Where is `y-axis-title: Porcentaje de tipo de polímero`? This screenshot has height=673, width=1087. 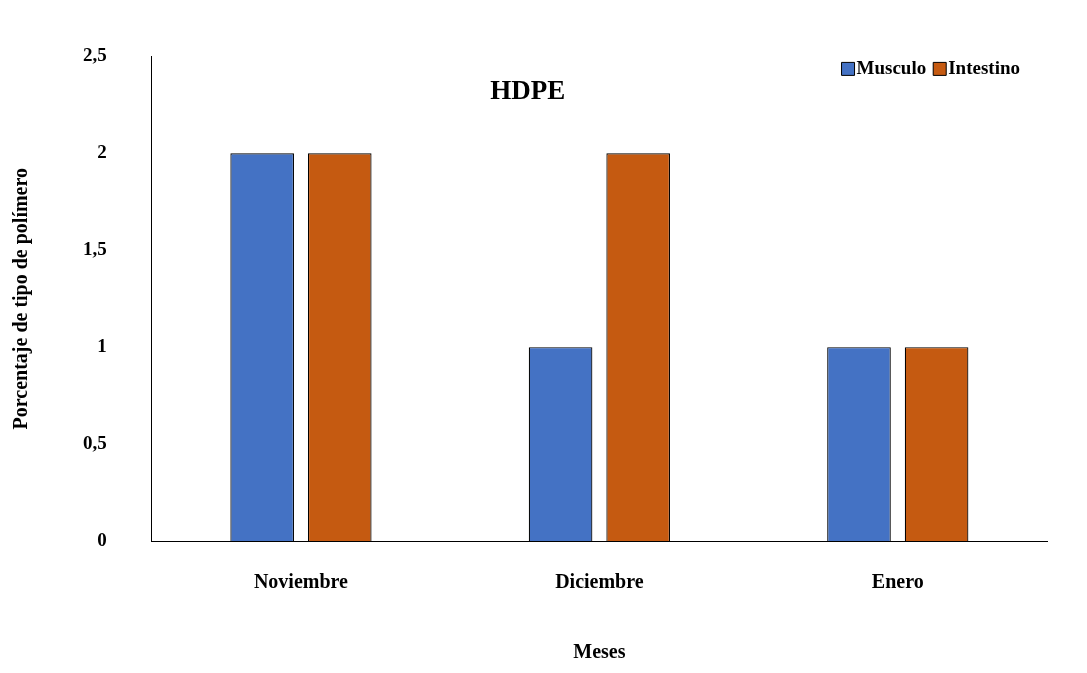 y-axis-title: Porcentaje de tipo de polímero is located at coordinates (21, 298).